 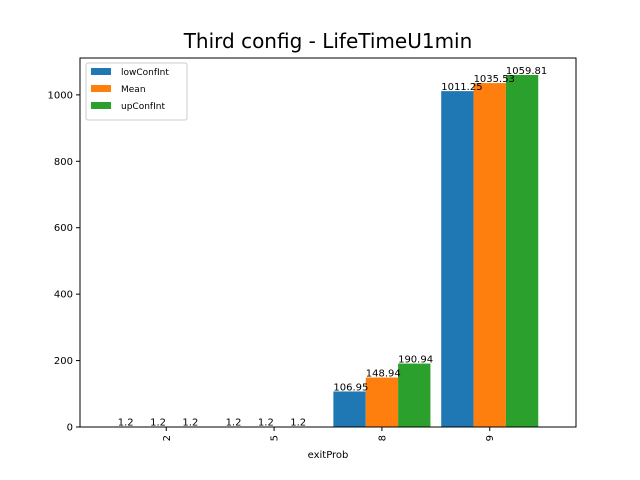 What do you see at coordinates (63, 361) in the screenshot?
I see `y-tick-label: 200` at bounding box center [63, 361].